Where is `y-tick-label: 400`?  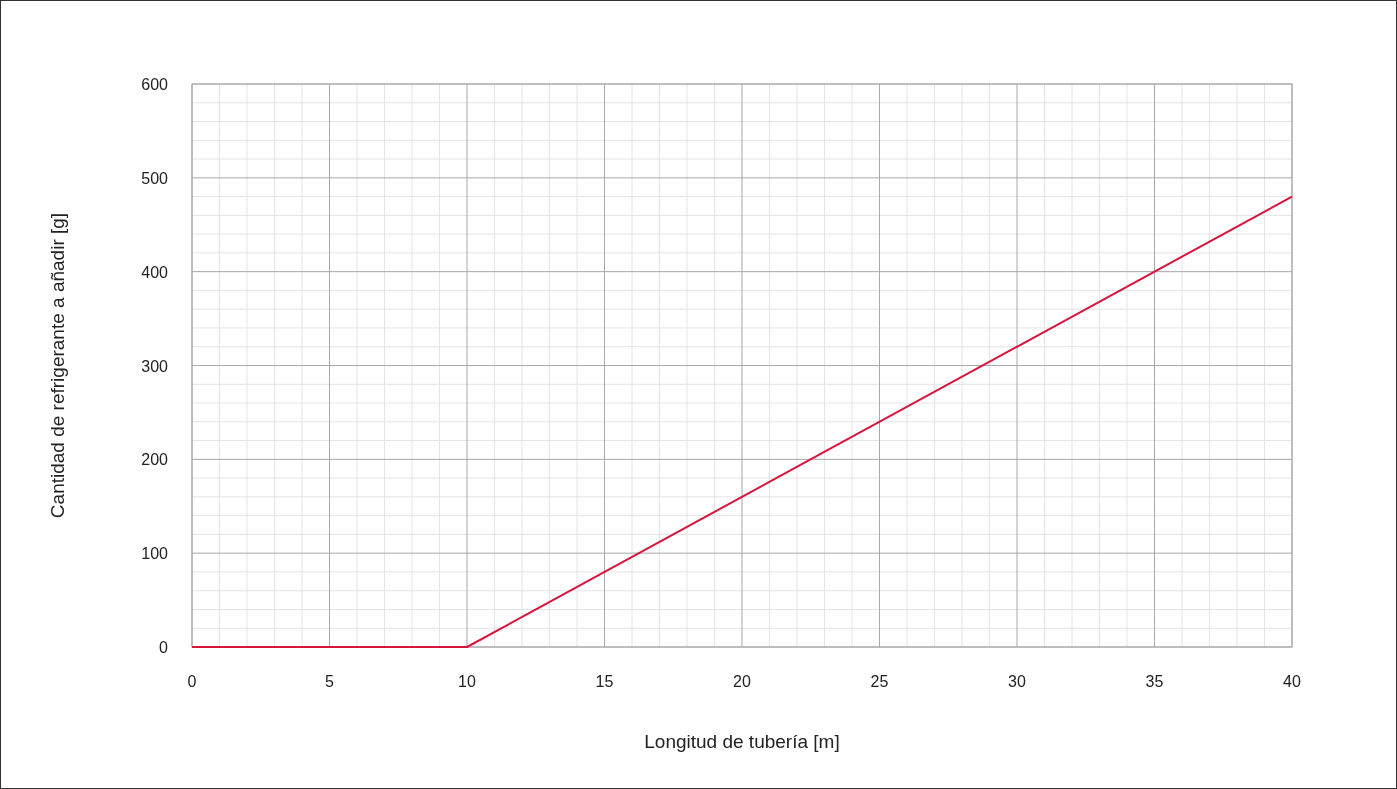
y-tick-label: 400 is located at coordinates (155, 272).